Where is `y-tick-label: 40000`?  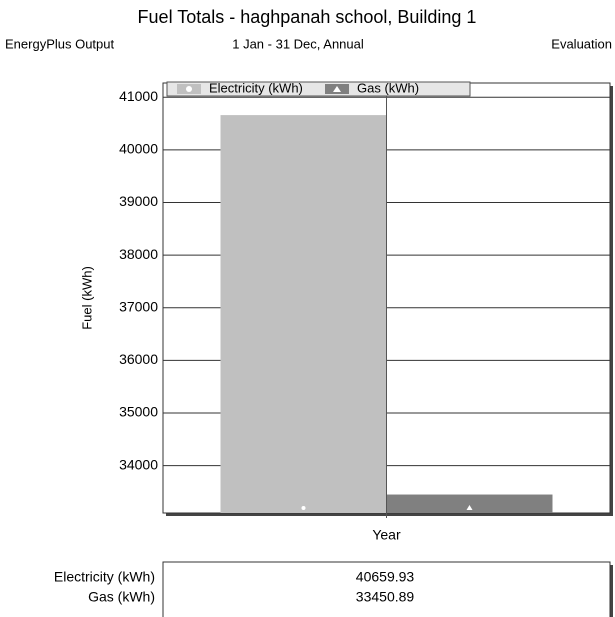 y-tick-label: 40000 is located at coordinates (138, 149).